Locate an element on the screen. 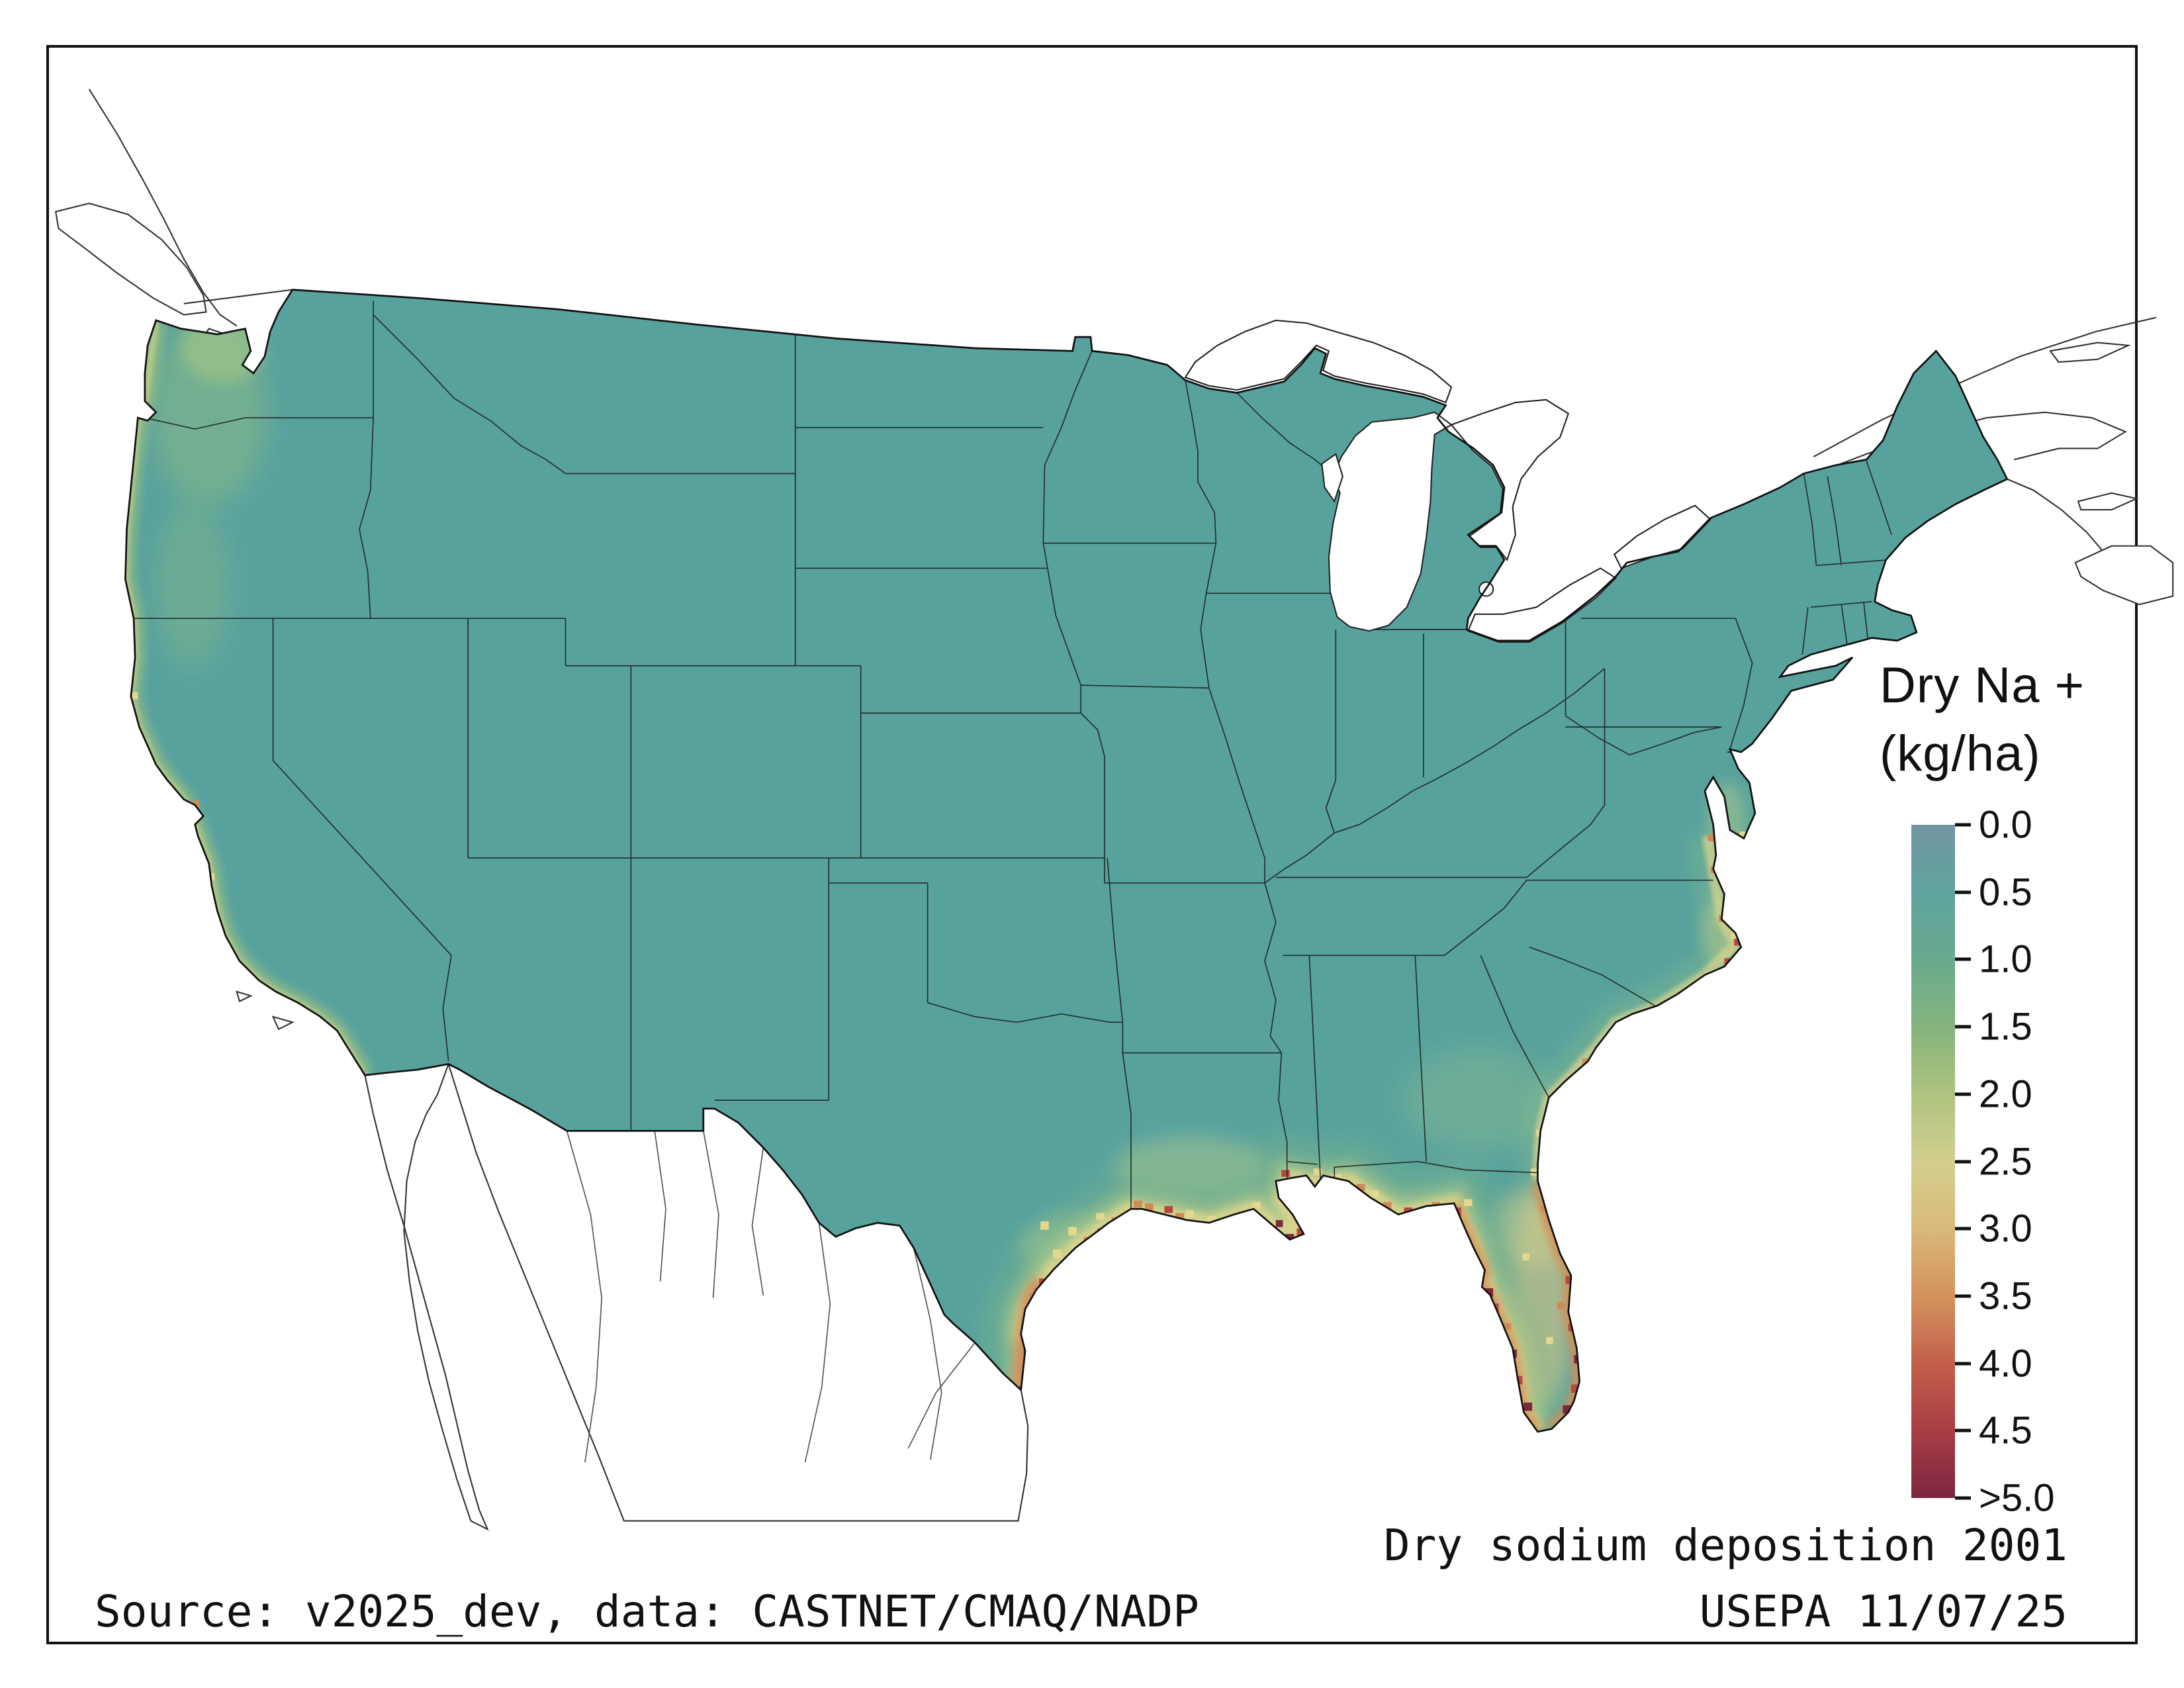 The height and width of the screenshot is (1688, 2184). colorbar-tick: 3.0 is located at coordinates (1994, 1229).